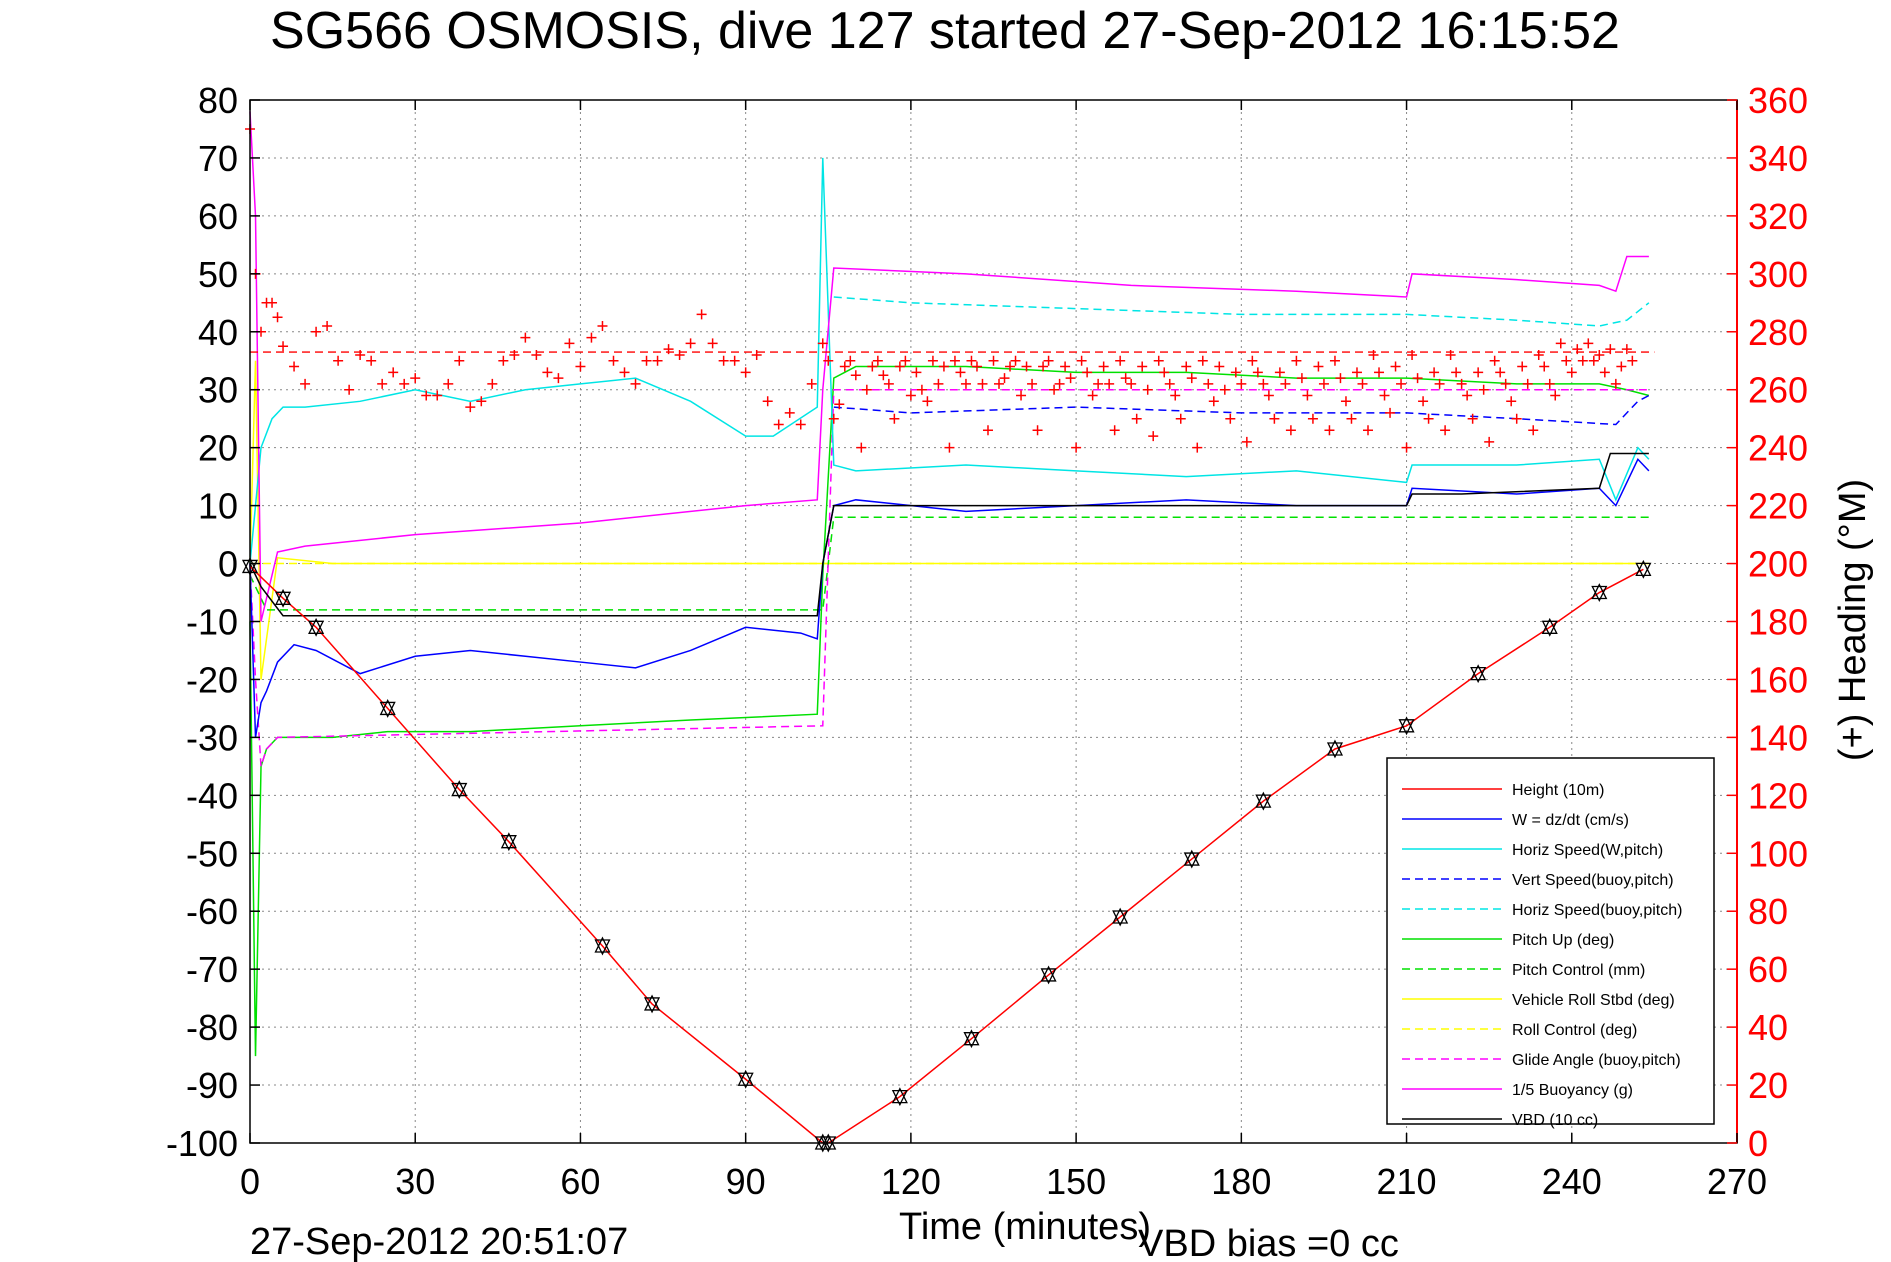  What do you see at coordinates (1778, 506) in the screenshot?
I see `y2-tick-label: 220` at bounding box center [1778, 506].